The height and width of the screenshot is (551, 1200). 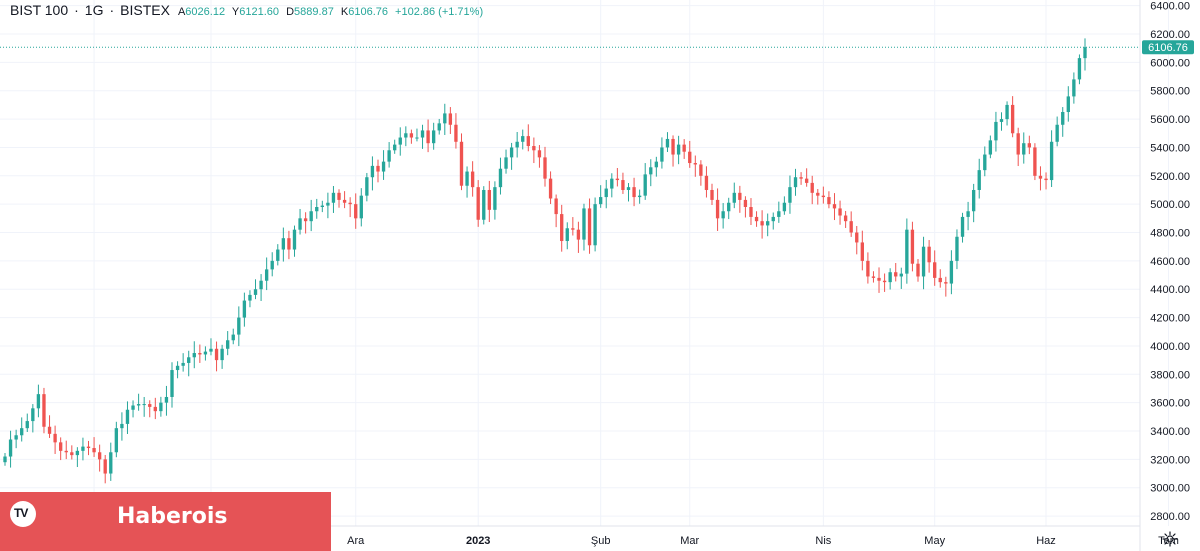 I want to click on price-tick-label: 5200.00, so click(x=1170, y=177).